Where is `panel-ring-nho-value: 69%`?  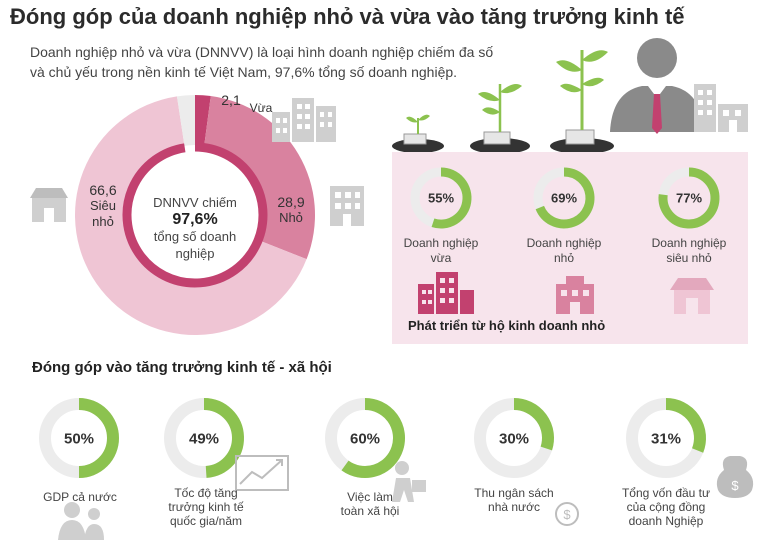
panel-ring-nho-value: 69% is located at coordinates (564, 198).